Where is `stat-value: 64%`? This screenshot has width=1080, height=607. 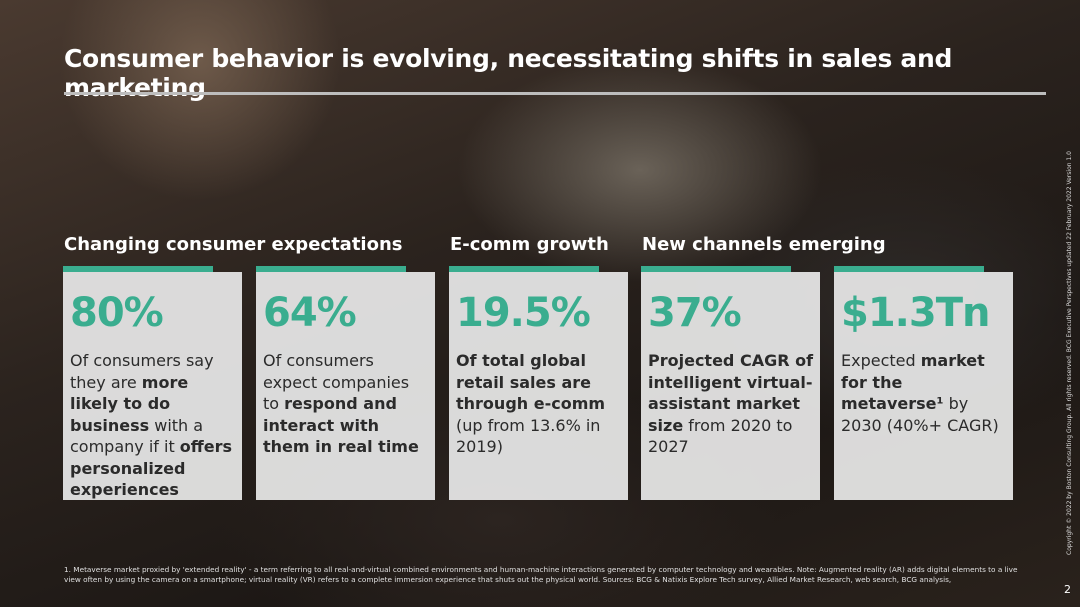
stat-value: 64% is located at coordinates (310, 313).